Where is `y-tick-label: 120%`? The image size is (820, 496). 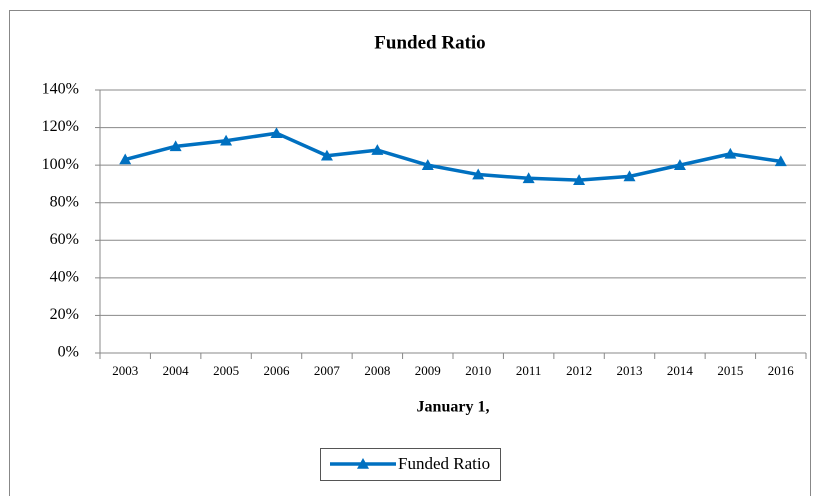
y-tick-label: 120% is located at coordinates (60, 126).